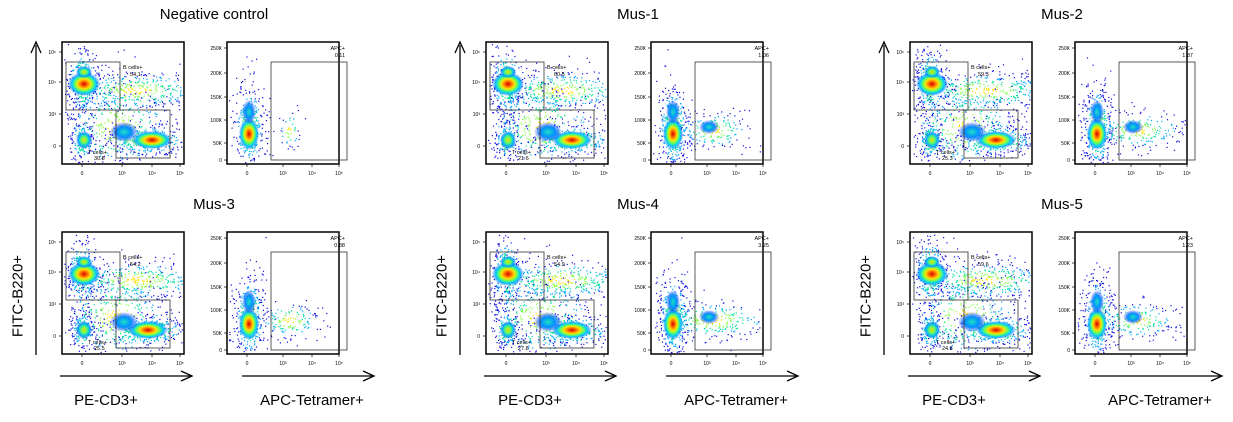 This screenshot has height=422, width=1233. Describe the element at coordinates (1062, 14) in the screenshot. I see `panel-title: Mus-2` at that location.